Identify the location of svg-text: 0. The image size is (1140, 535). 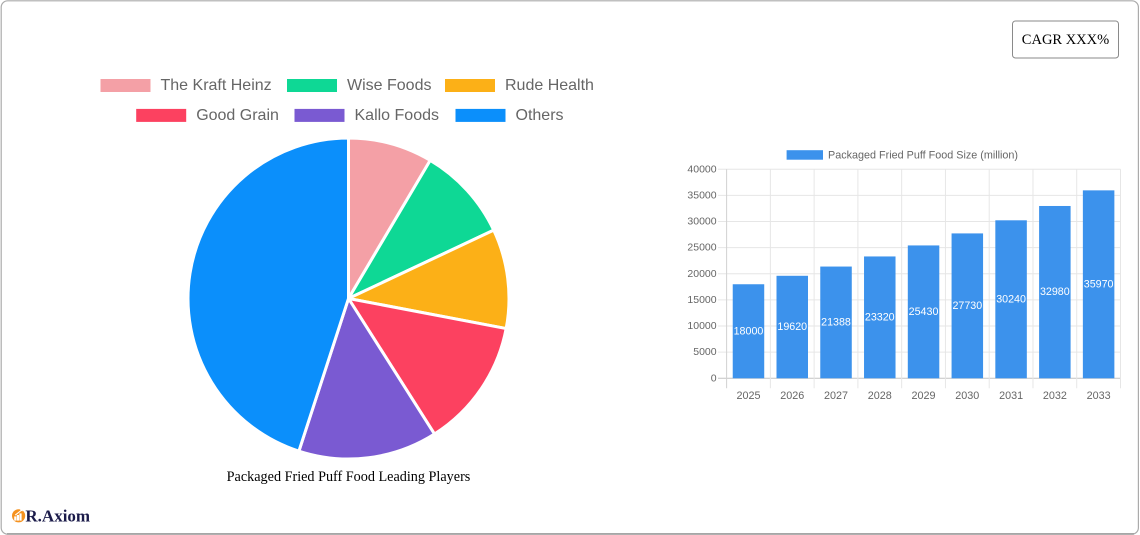
(714, 378).